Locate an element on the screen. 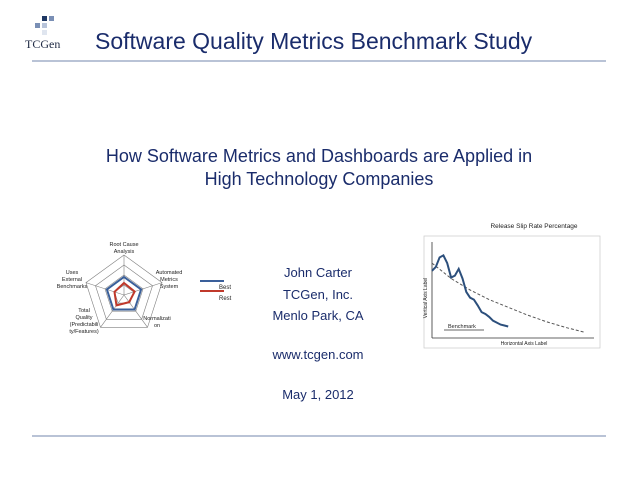  company-logo is located at coordinates (50, 34).